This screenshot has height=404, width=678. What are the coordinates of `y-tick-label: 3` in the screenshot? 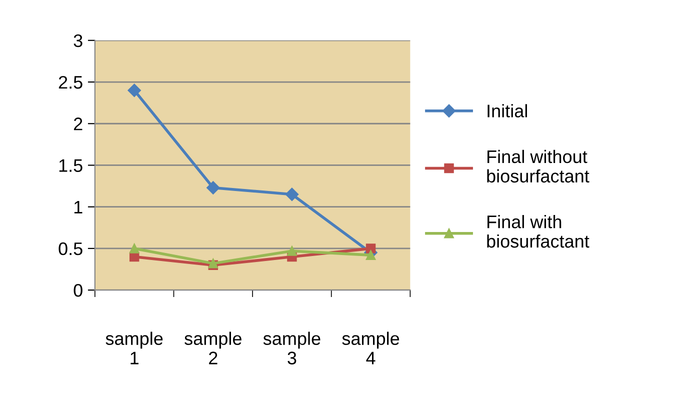 It's located at (78, 41).